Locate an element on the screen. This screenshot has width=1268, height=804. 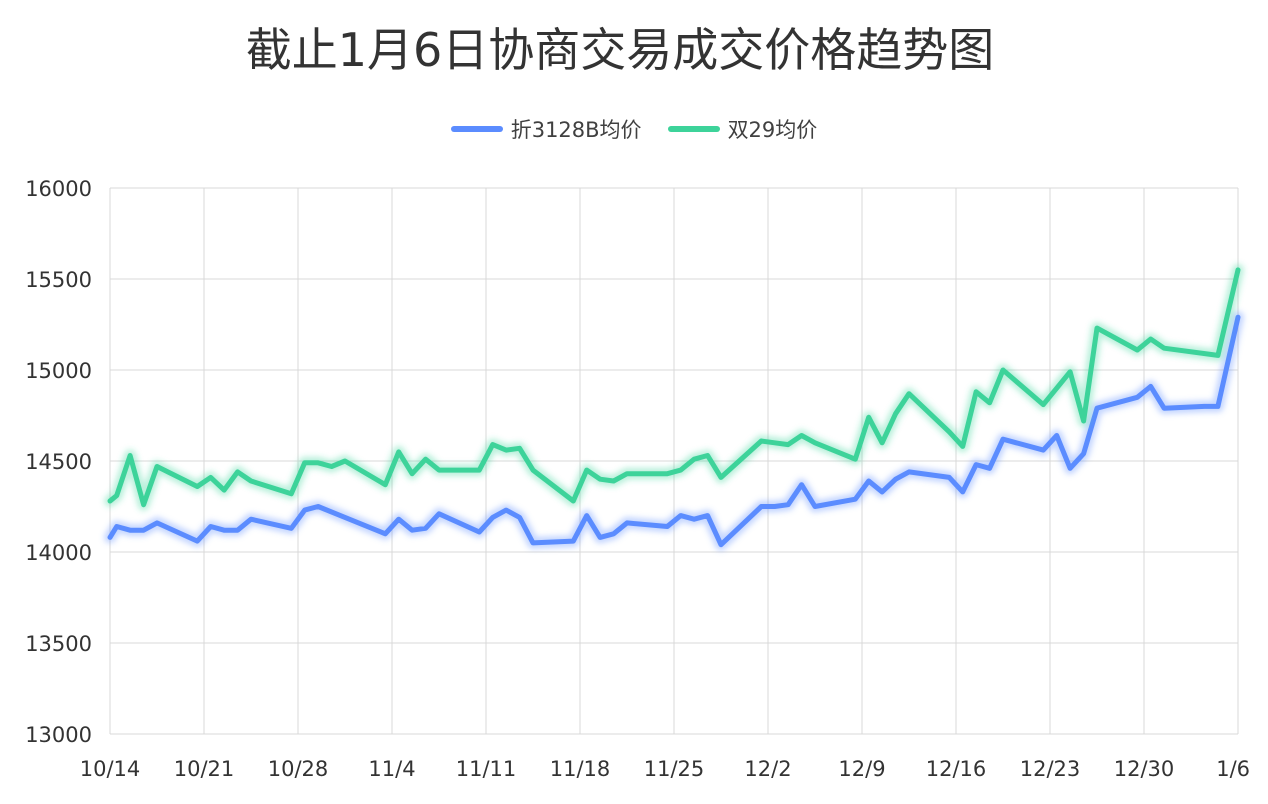
legend-item-series-2: 双29均价 is located at coordinates (742, 129).